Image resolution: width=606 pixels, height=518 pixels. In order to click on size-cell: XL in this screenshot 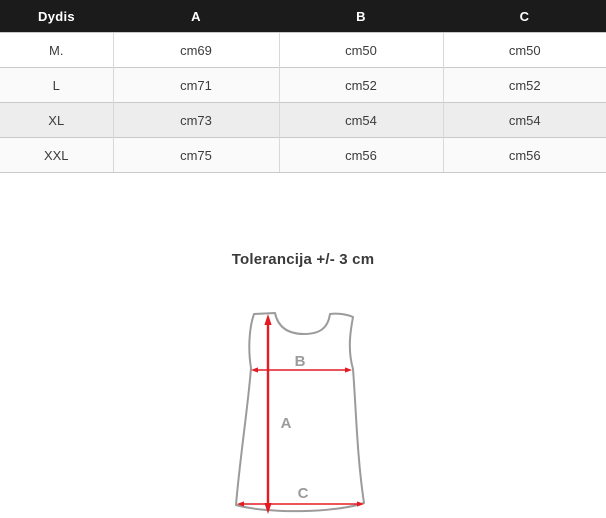, I will do `click(56, 120)`.